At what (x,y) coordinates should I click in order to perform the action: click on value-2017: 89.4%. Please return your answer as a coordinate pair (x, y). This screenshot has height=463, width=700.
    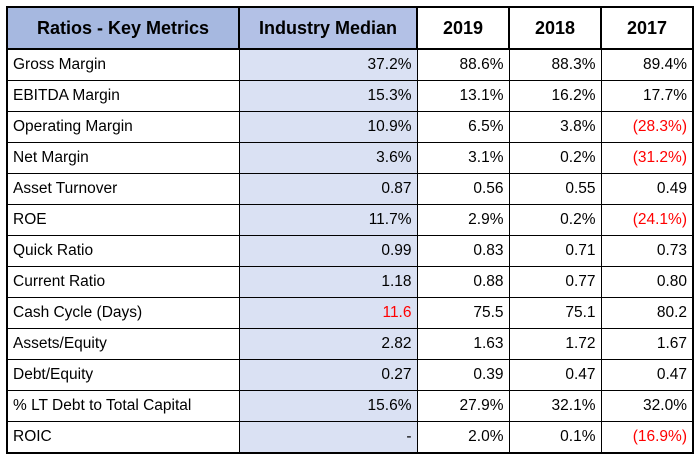
    Looking at the image, I should click on (647, 64).